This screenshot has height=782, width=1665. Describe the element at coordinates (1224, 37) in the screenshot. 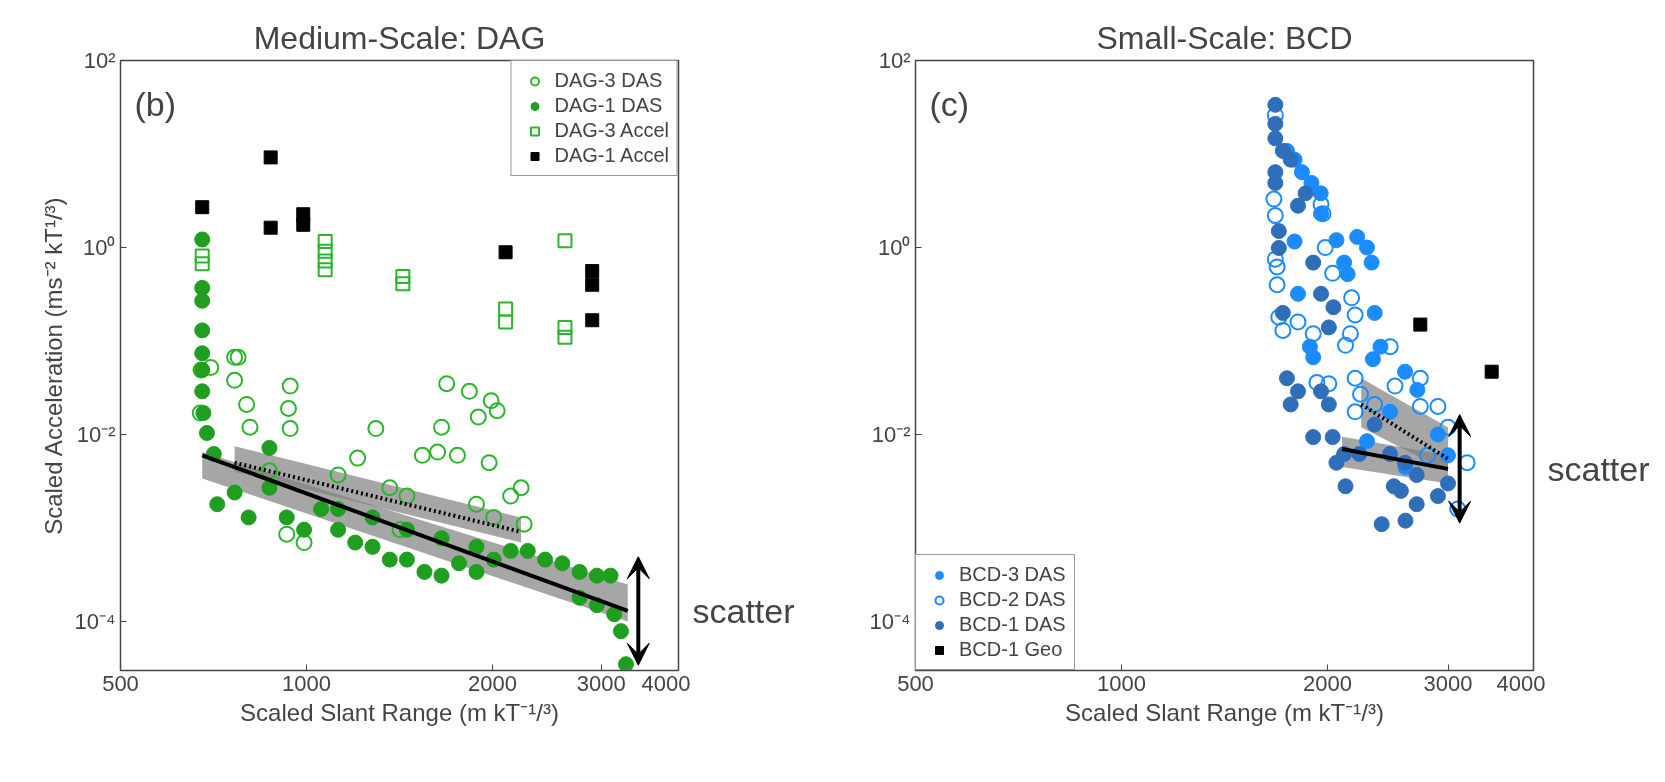

I see `chart-title: Small-Scale: BCD` at that location.